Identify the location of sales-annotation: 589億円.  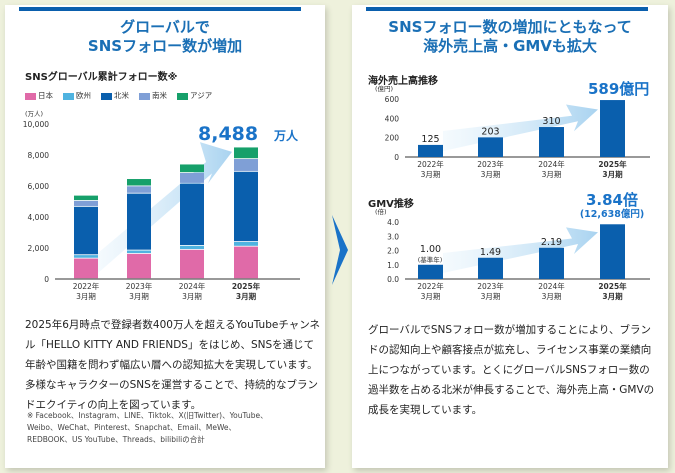
(618, 89).